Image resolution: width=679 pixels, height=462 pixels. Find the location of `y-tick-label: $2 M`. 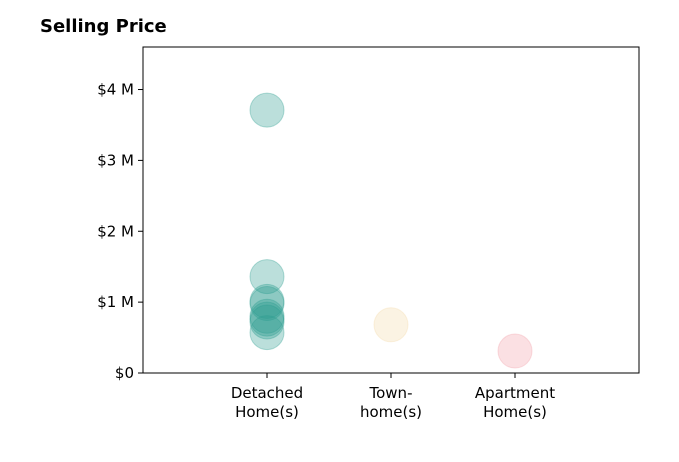

y-tick-label: $2 M is located at coordinates (115, 231).